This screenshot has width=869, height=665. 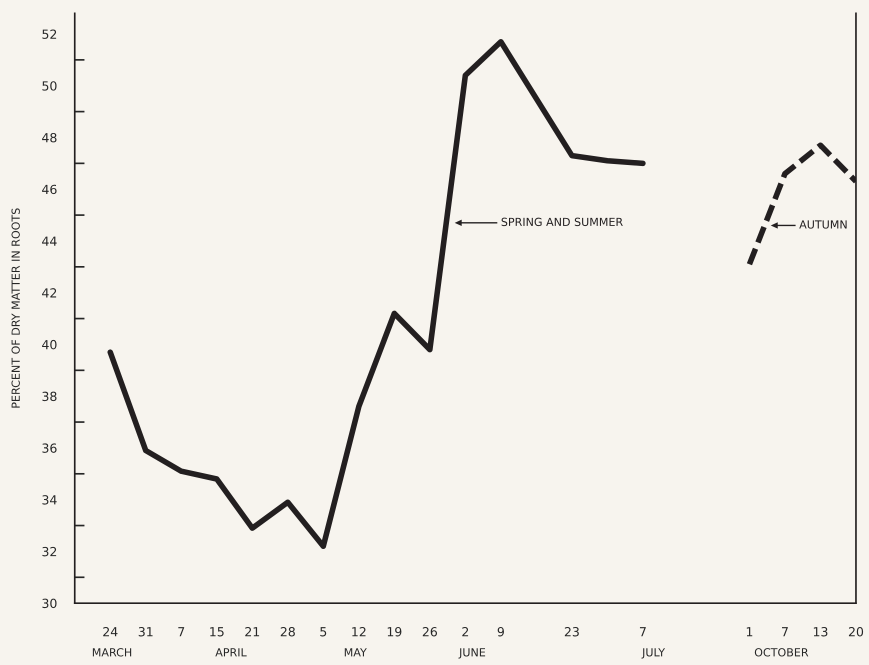 I want to click on x-tick-label: 20, so click(x=856, y=631).